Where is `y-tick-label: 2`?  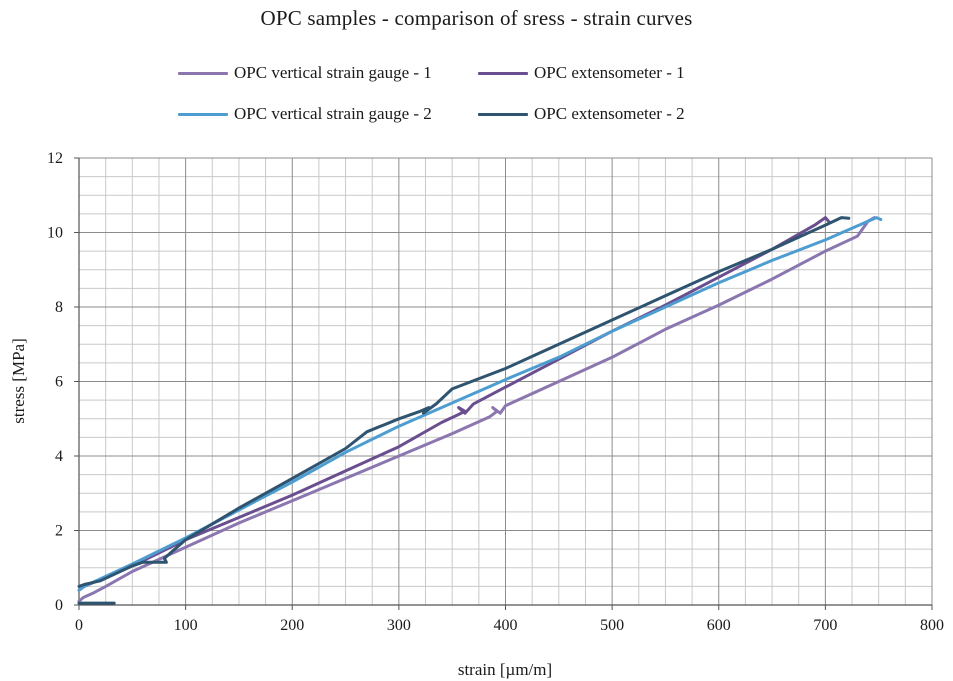 y-tick-label: 2 is located at coordinates (59, 531).